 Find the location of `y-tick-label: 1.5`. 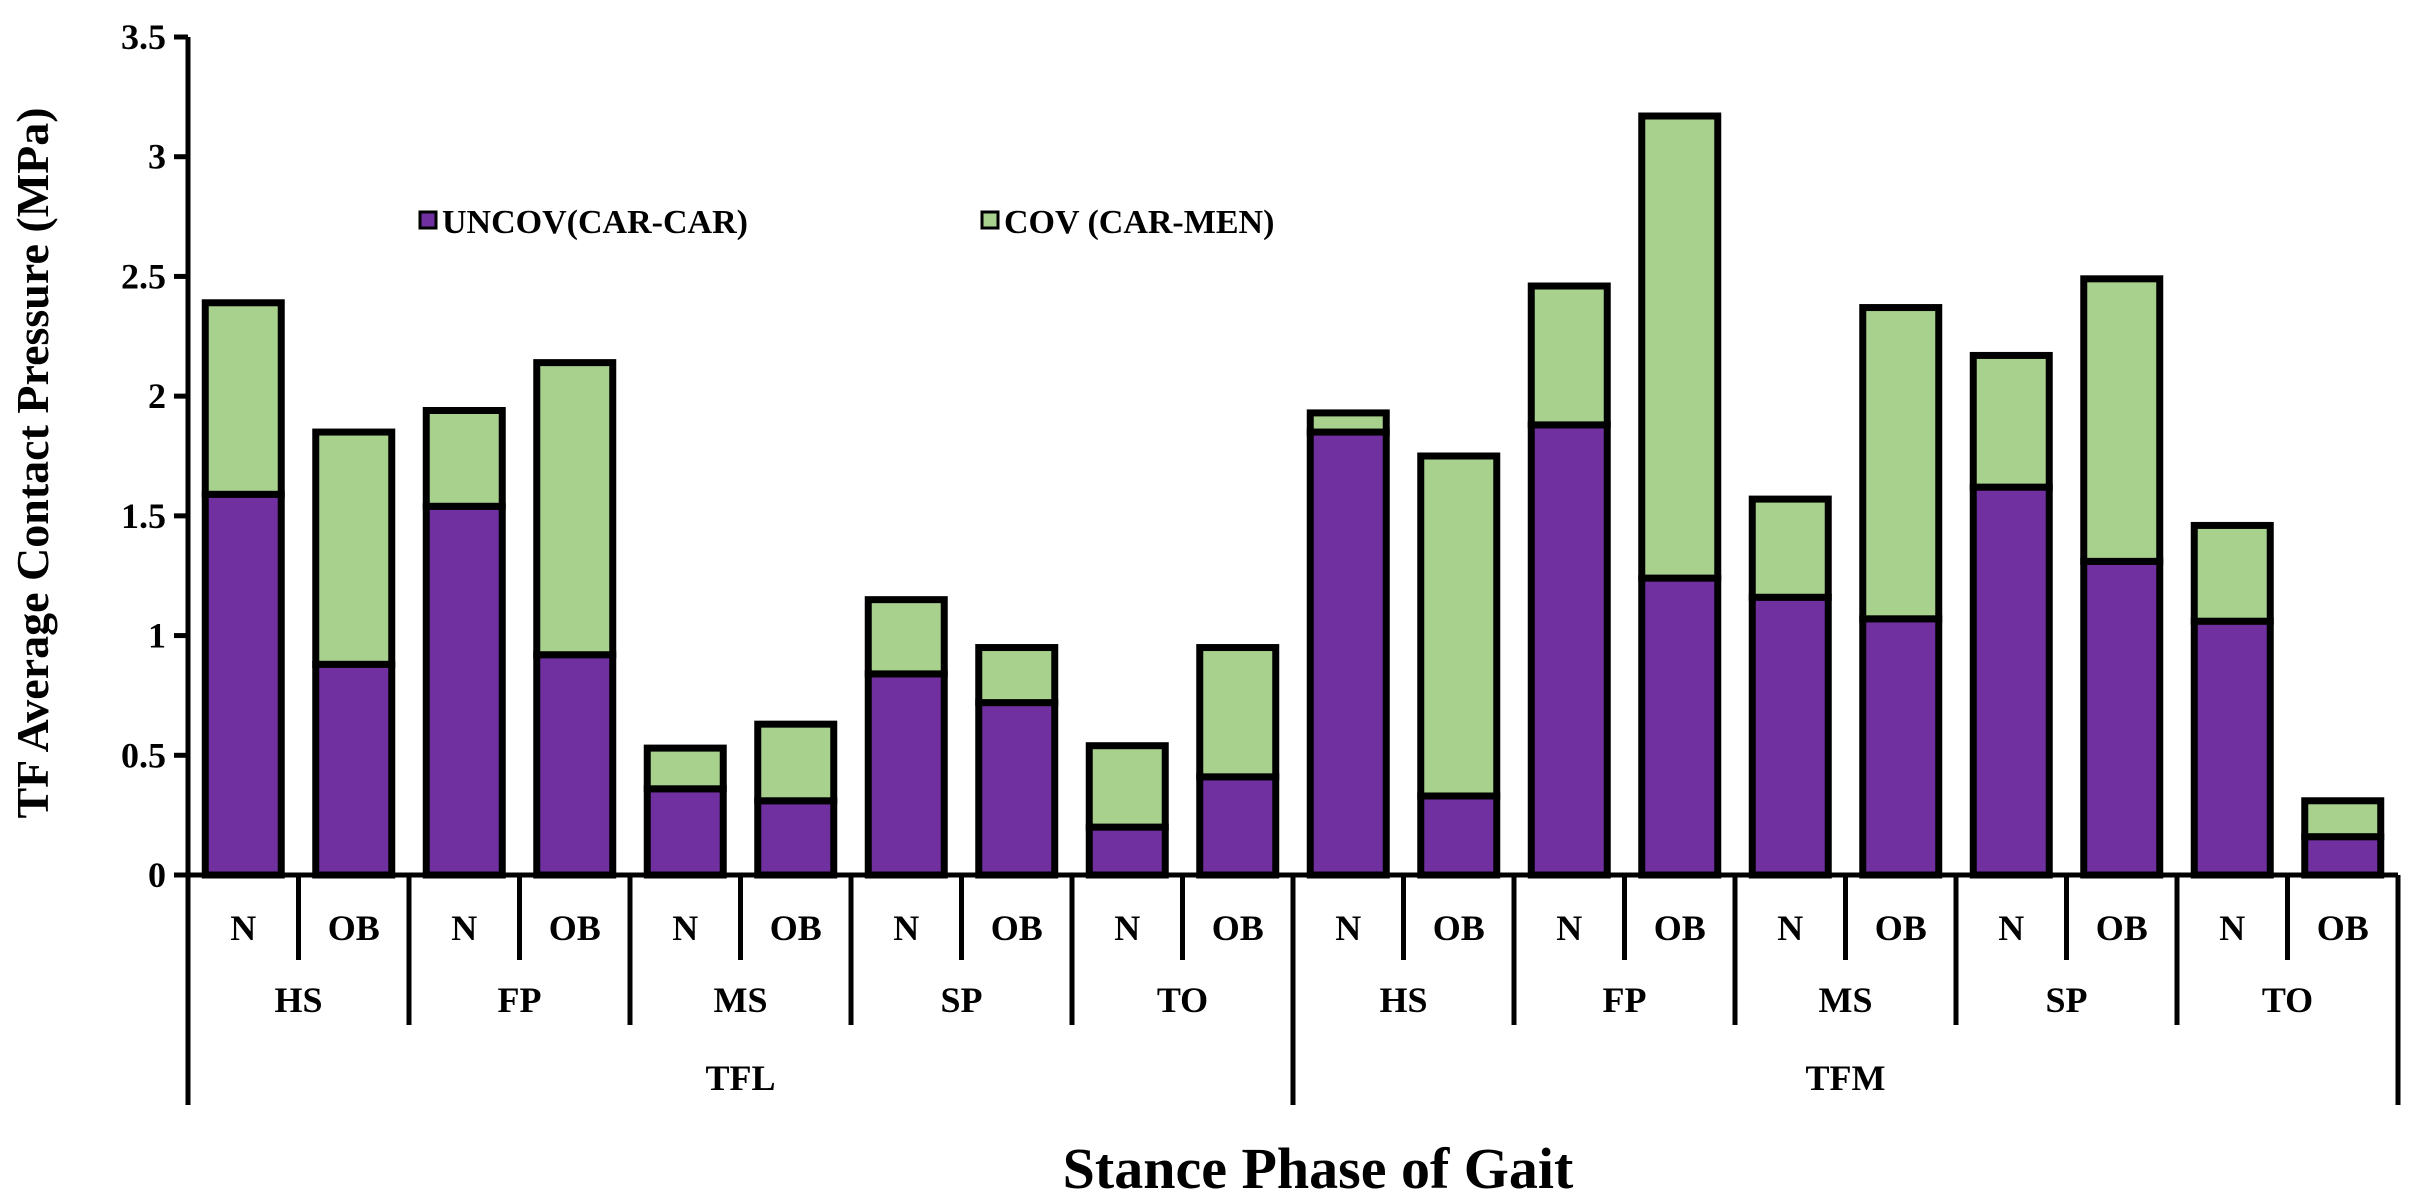

y-tick-label: 1.5 is located at coordinates (143, 516).